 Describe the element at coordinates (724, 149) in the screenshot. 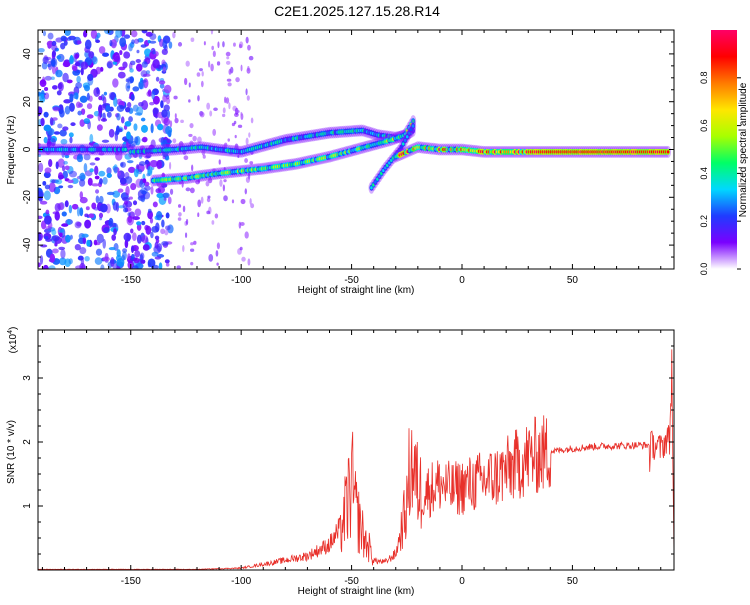

I see `colorbar-gradient` at that location.